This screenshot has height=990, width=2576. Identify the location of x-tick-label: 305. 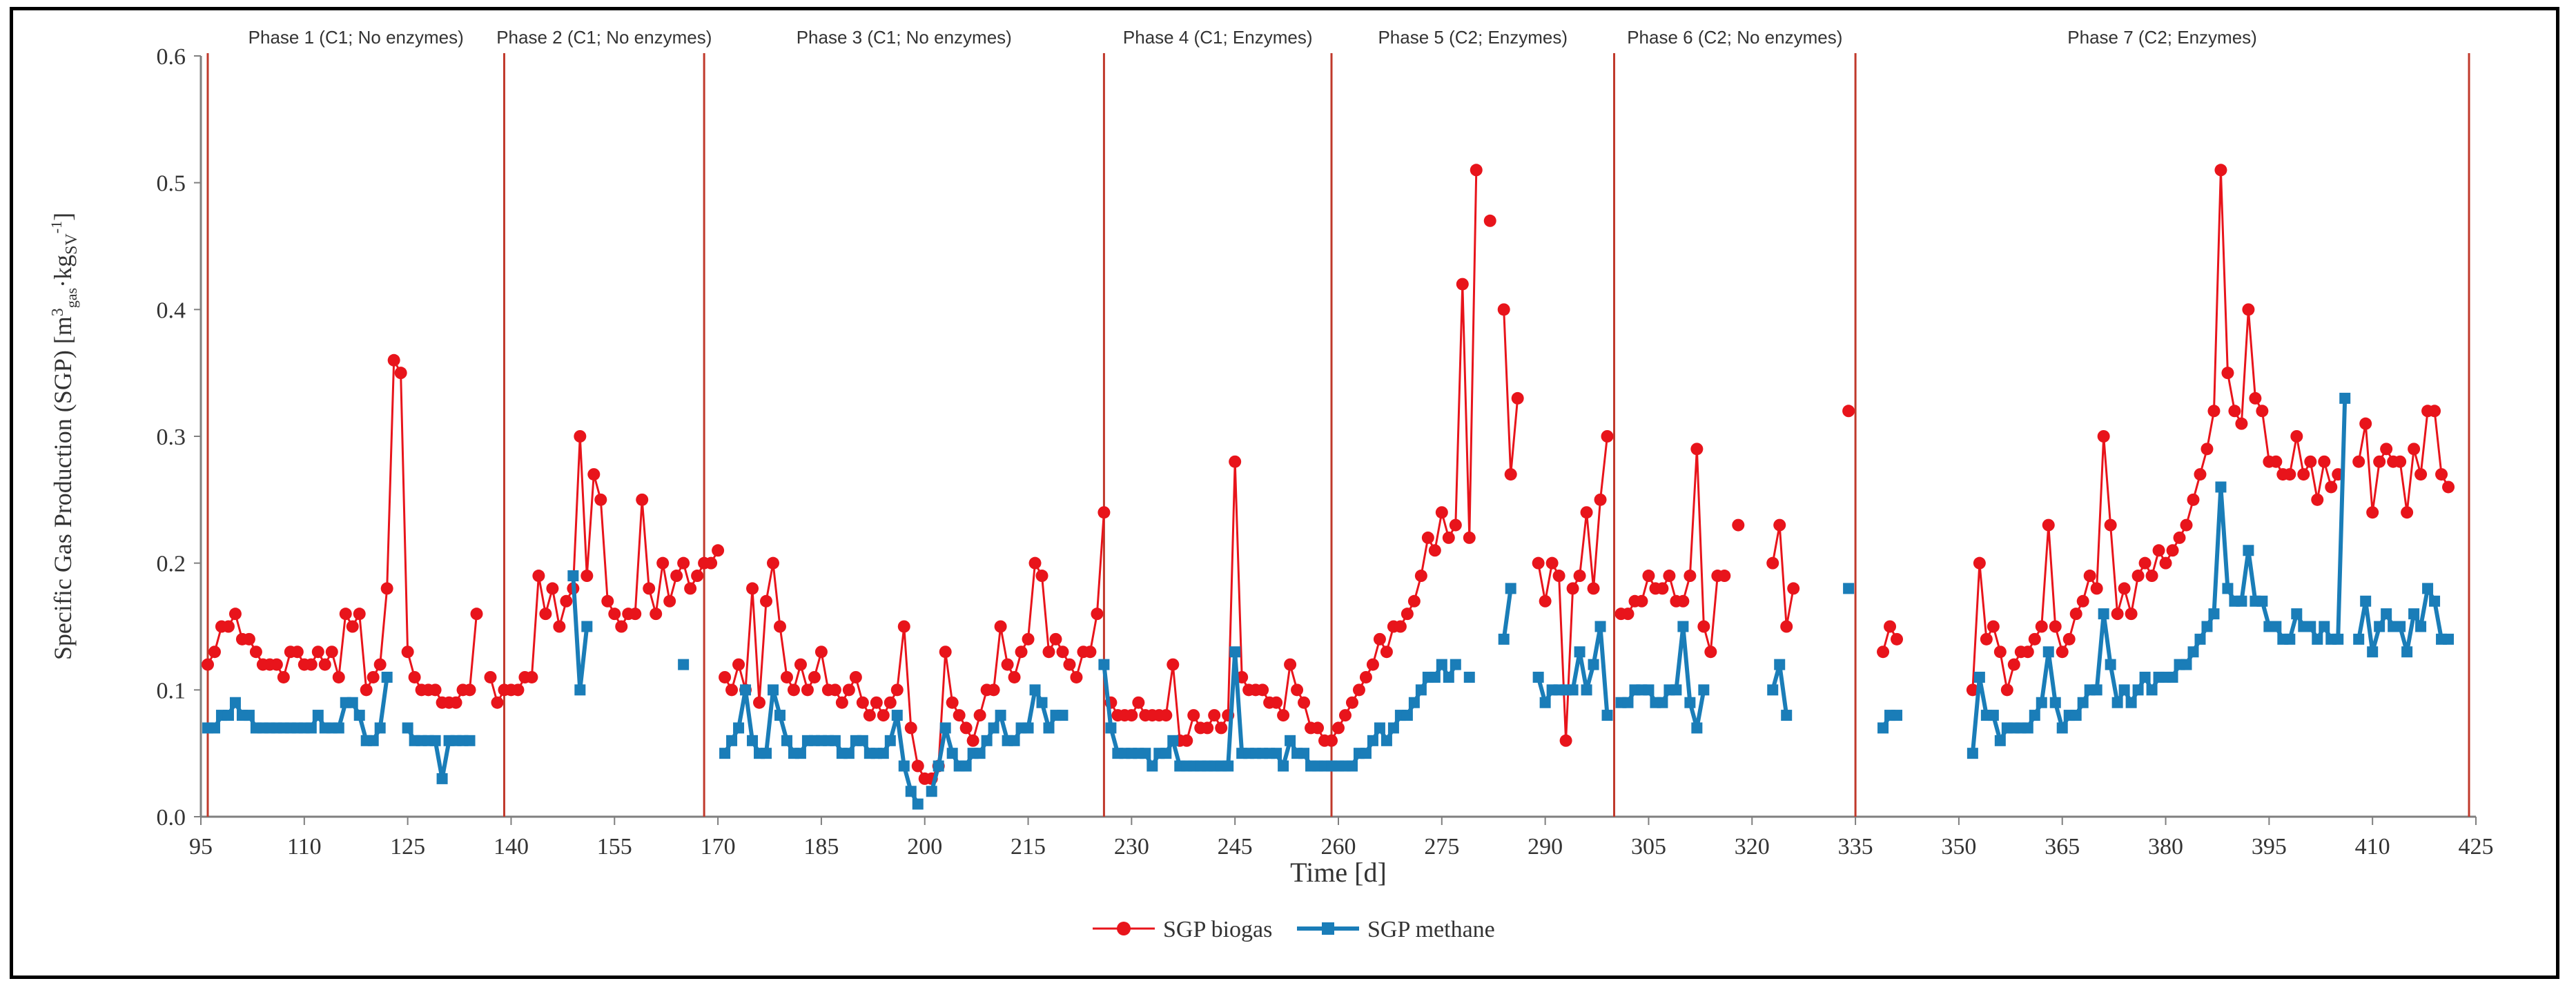
(1648, 847).